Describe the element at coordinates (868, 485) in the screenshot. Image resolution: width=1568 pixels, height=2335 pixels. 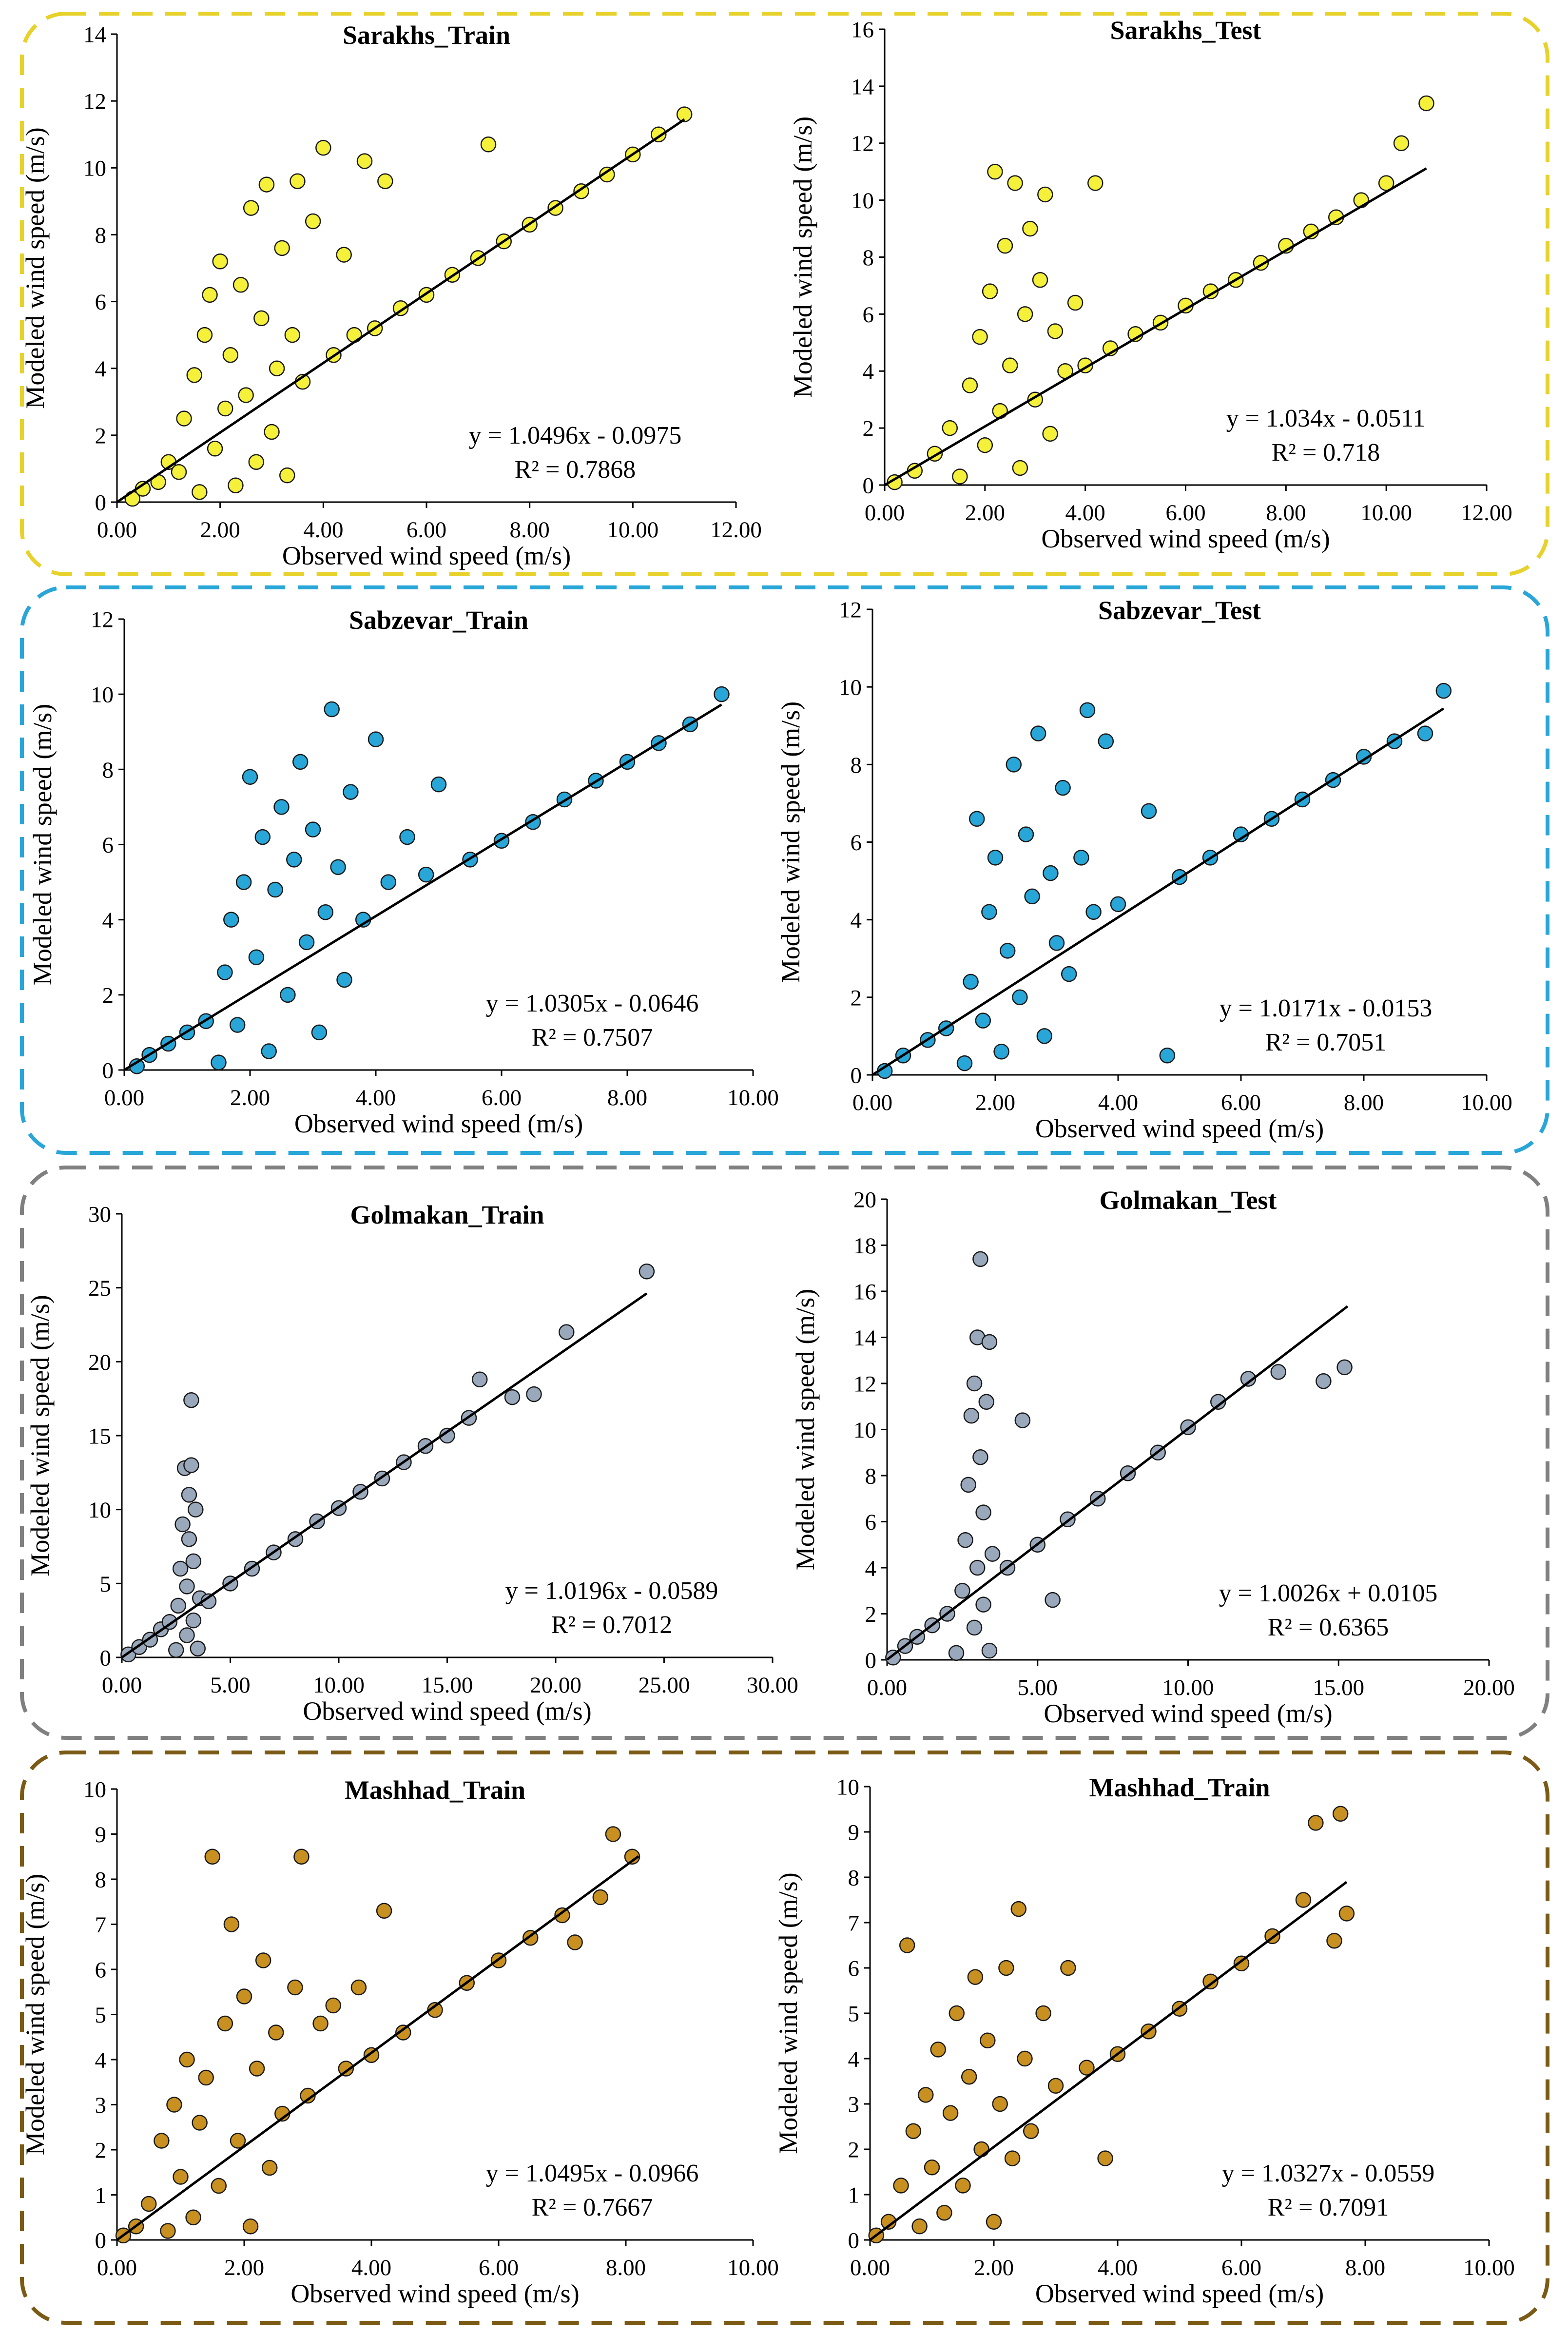
I see `y-tick-label: 0` at that location.